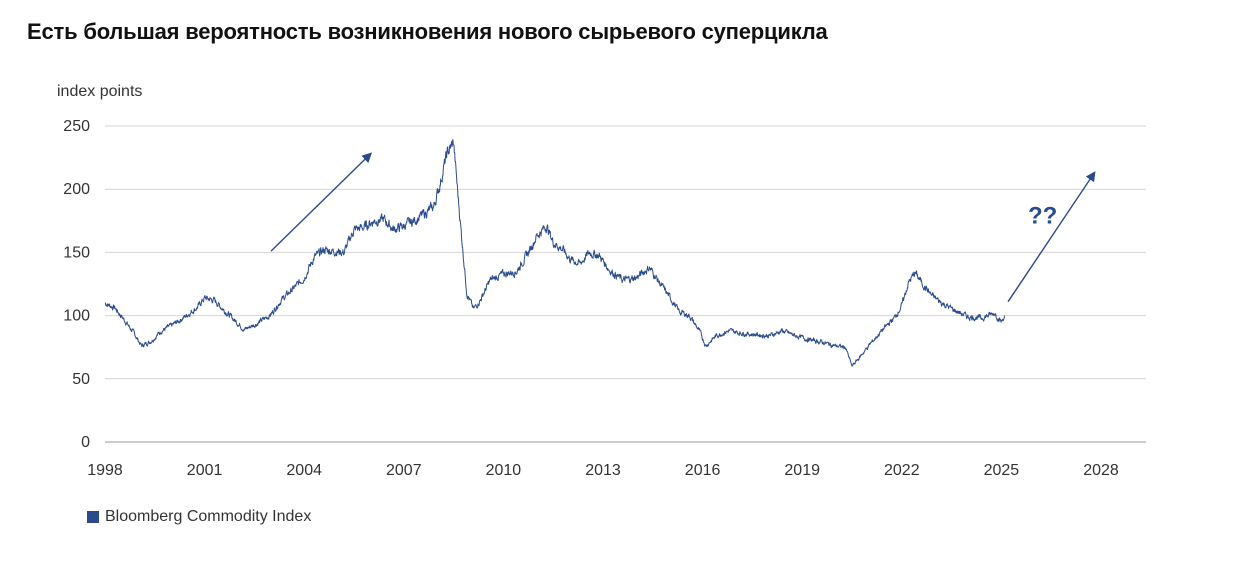 This screenshot has height=574, width=1254. What do you see at coordinates (1042, 215) in the screenshot?
I see `question-annotation: ??` at bounding box center [1042, 215].